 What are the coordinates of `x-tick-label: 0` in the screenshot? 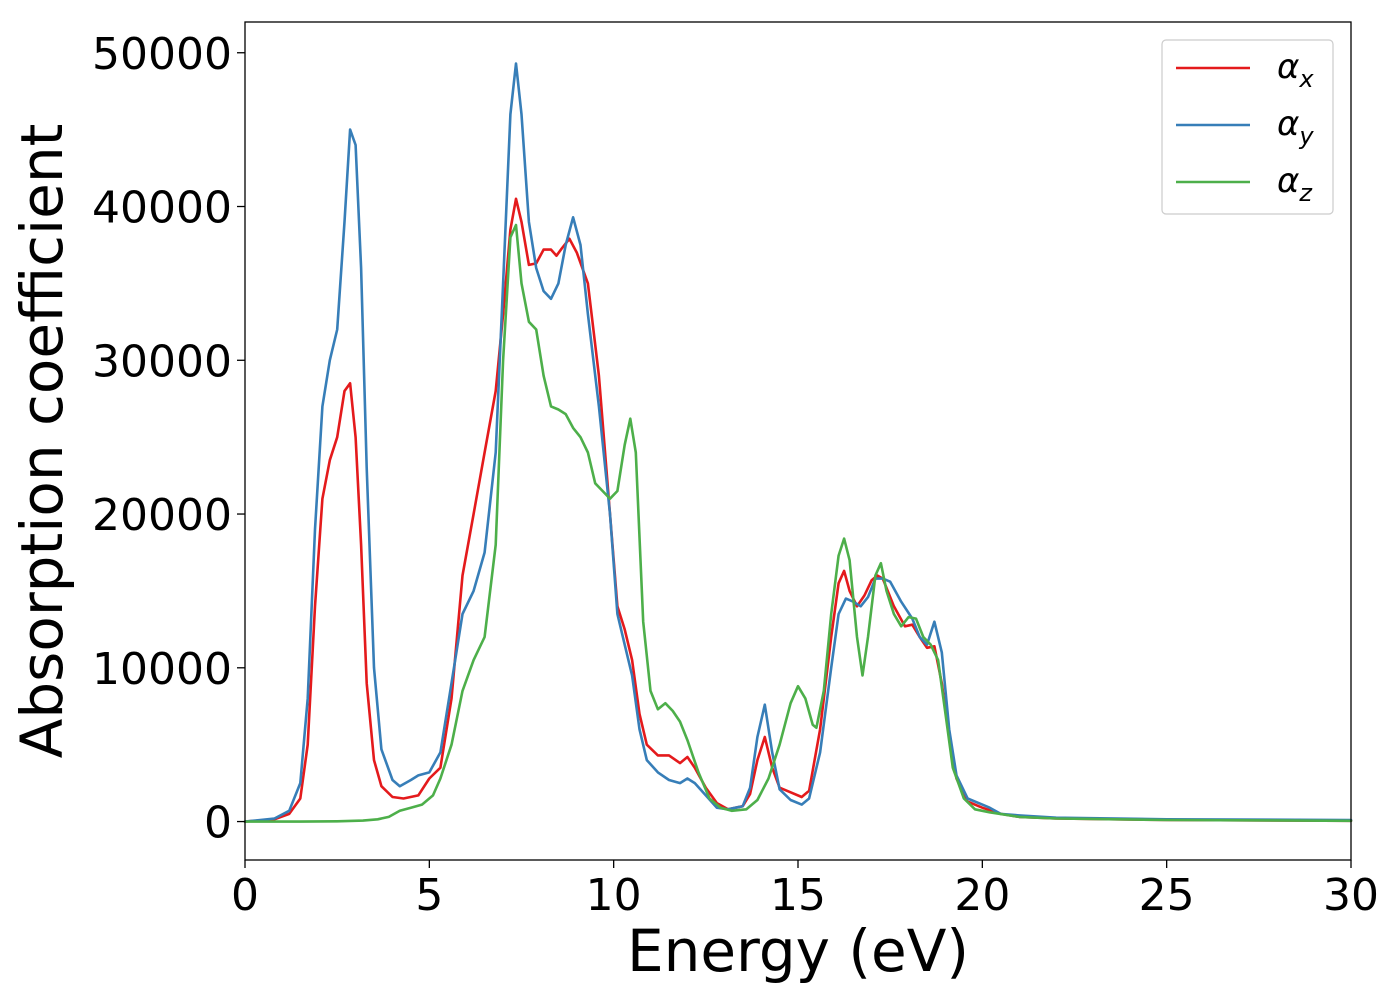 It's located at (245, 895).